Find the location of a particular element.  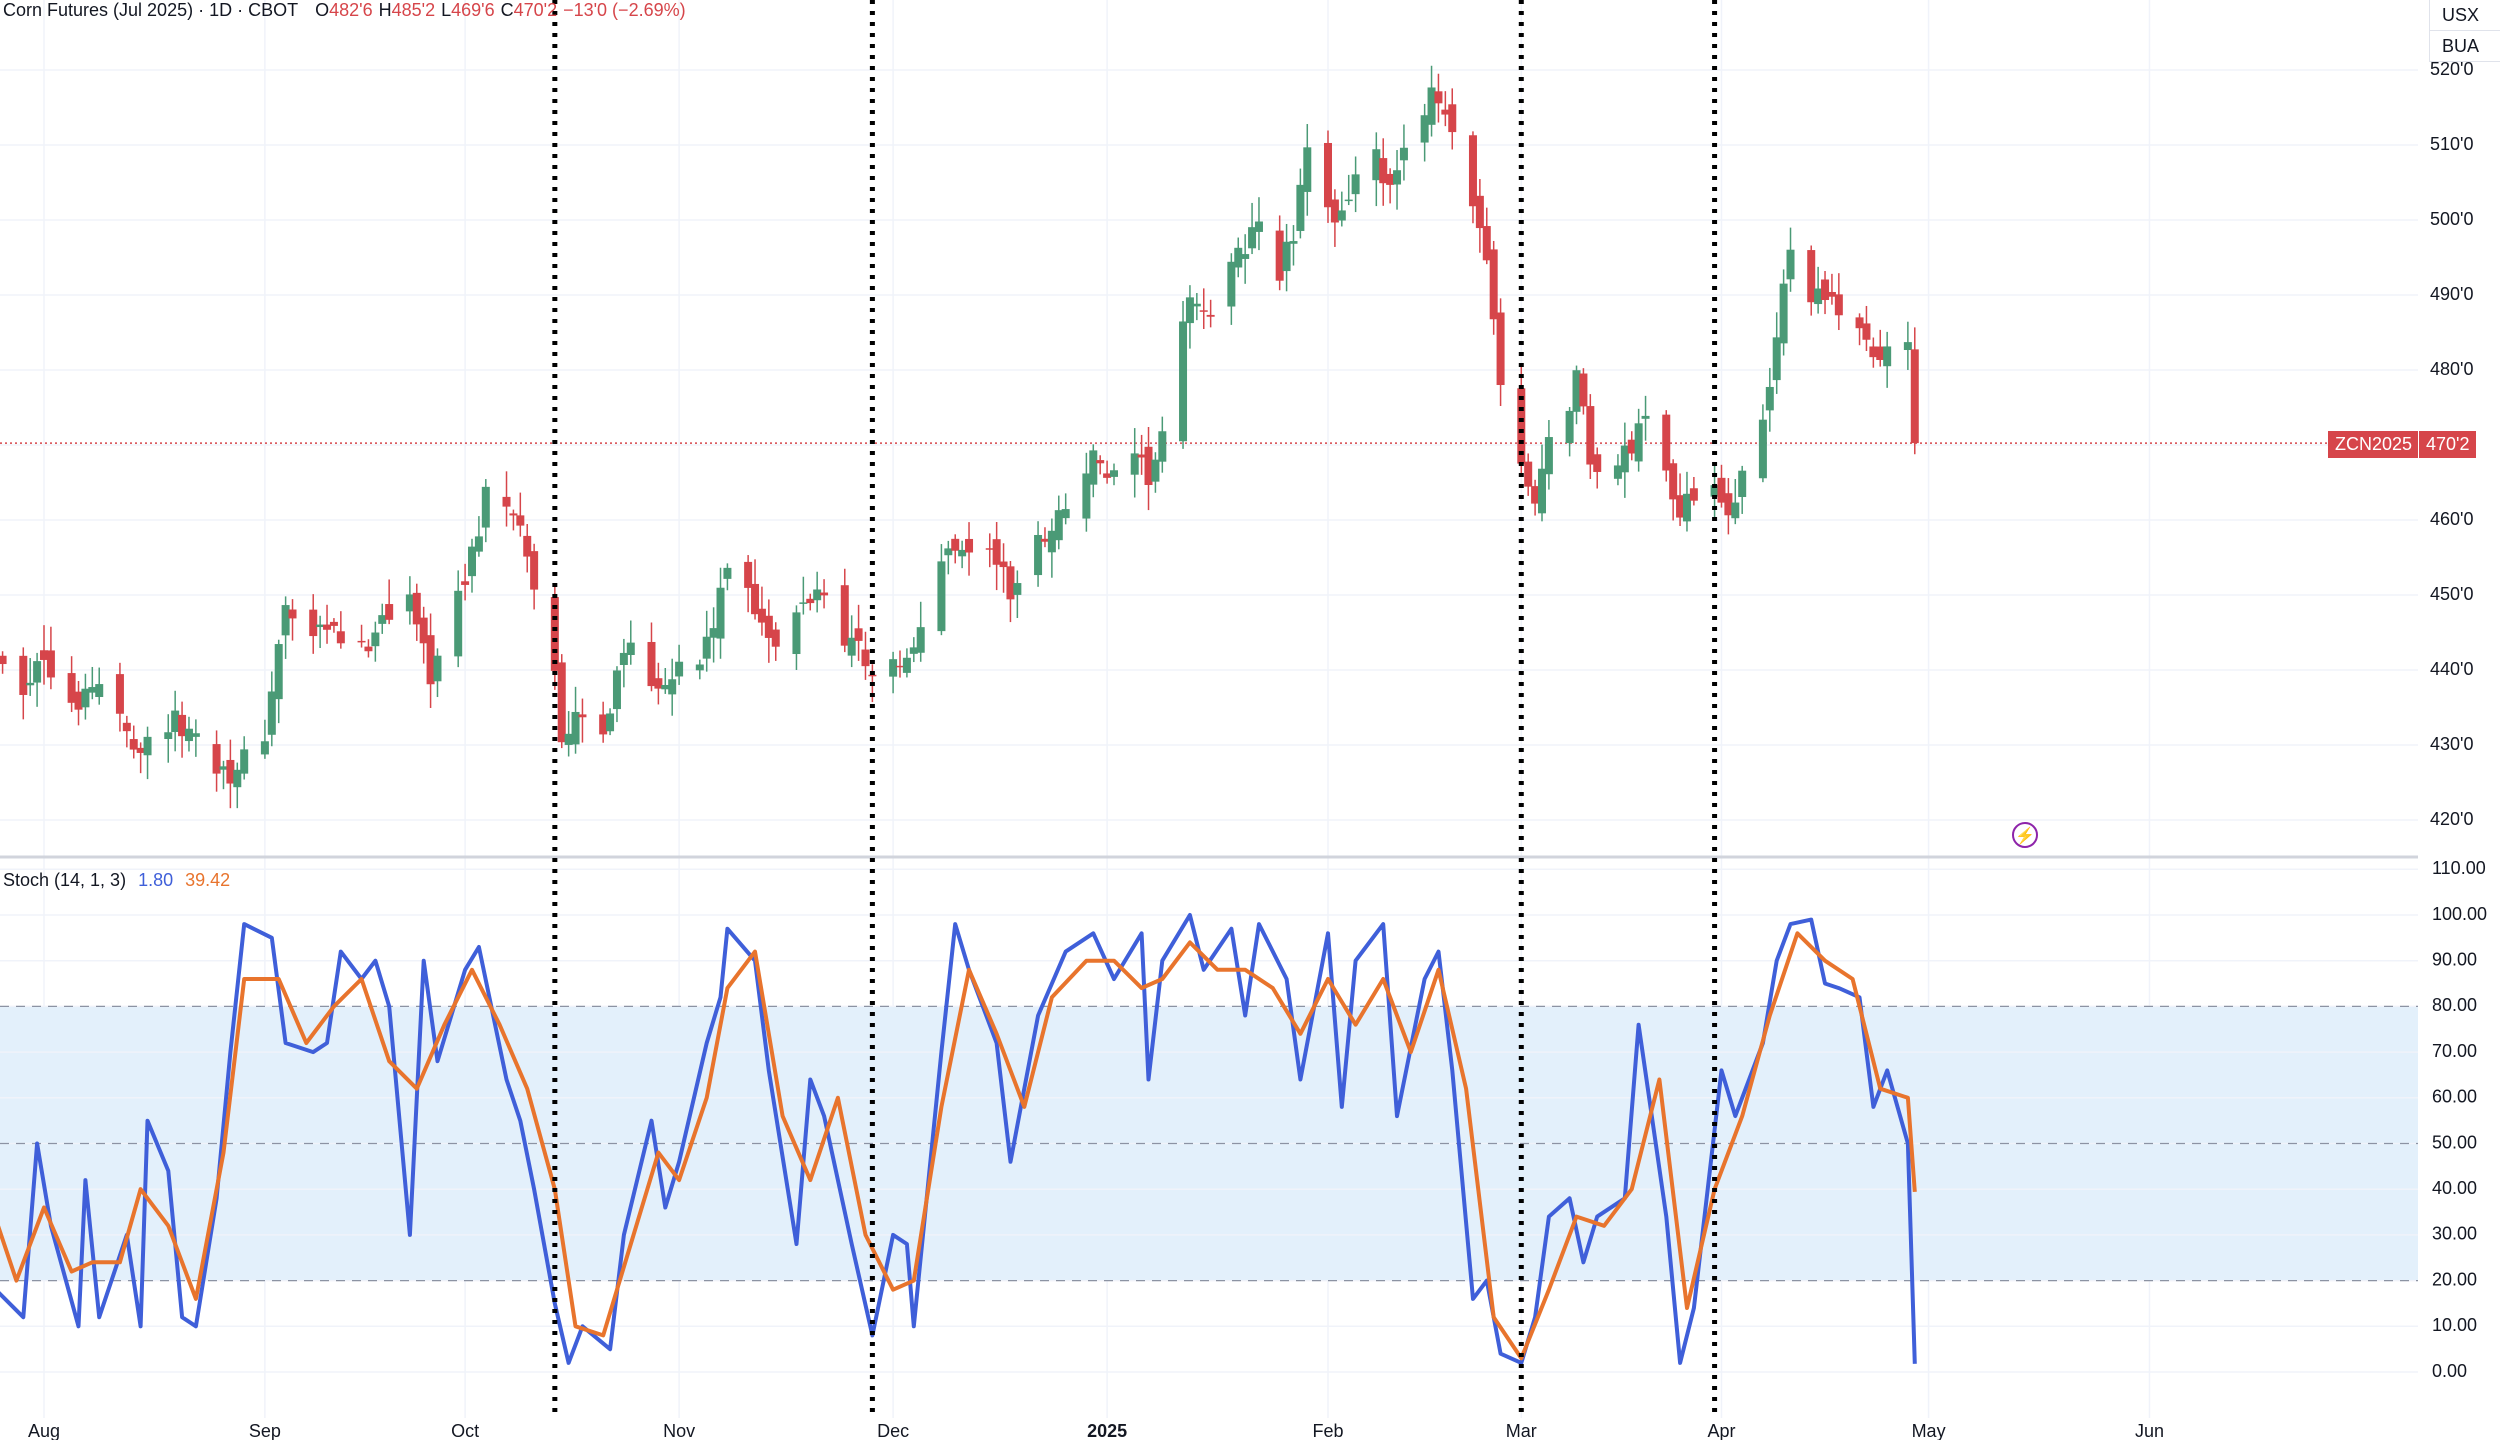

unit-badge: BUA is located at coordinates (2465, 45).